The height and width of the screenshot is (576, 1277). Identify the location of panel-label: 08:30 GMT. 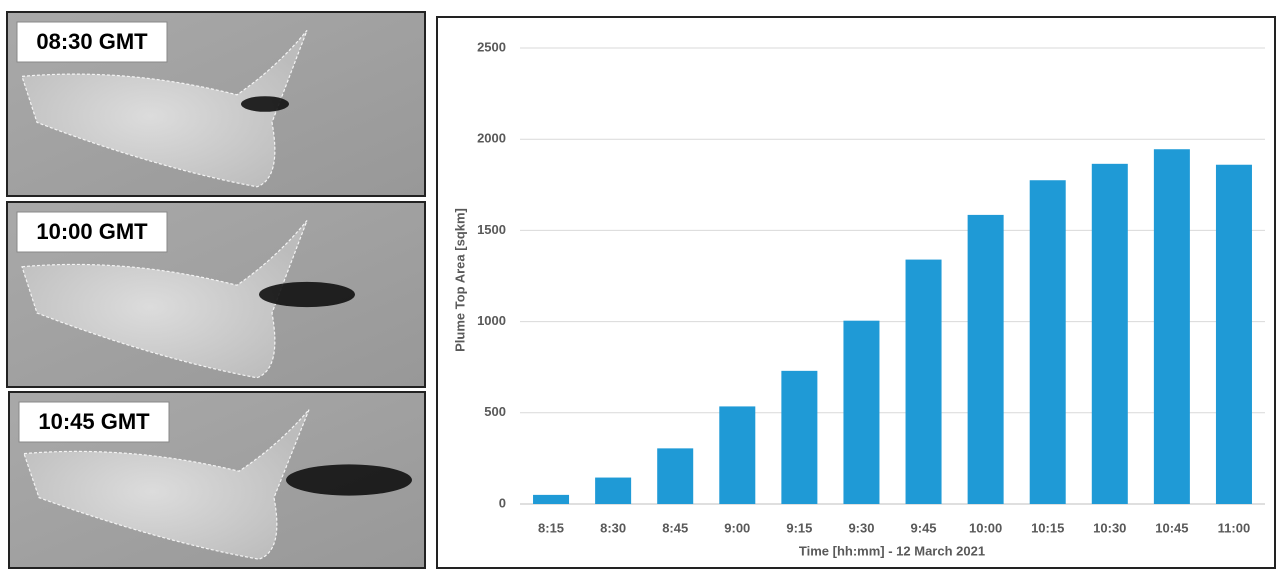
(92, 41).